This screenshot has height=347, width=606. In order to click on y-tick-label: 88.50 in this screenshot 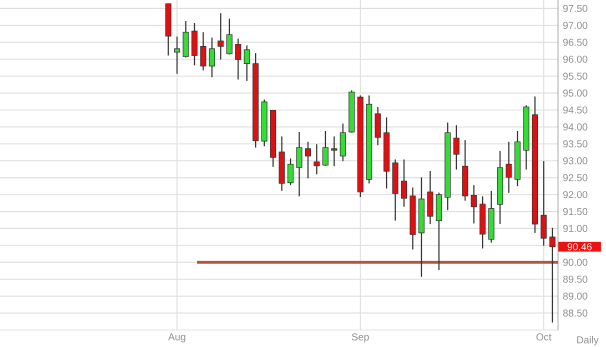, I will do `click(575, 313)`.